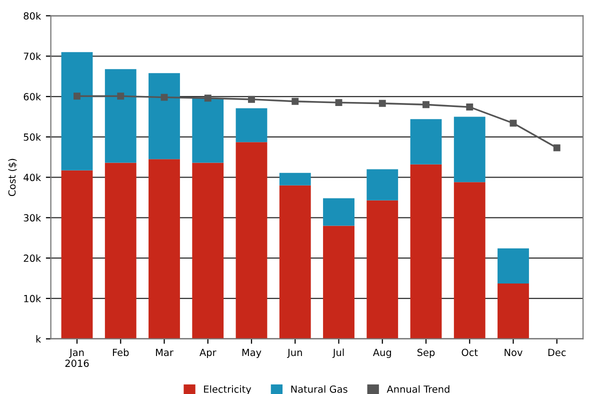 This screenshot has width=598, height=394. What do you see at coordinates (426, 353) in the screenshot?
I see `x-tick-label: Sep` at bounding box center [426, 353].